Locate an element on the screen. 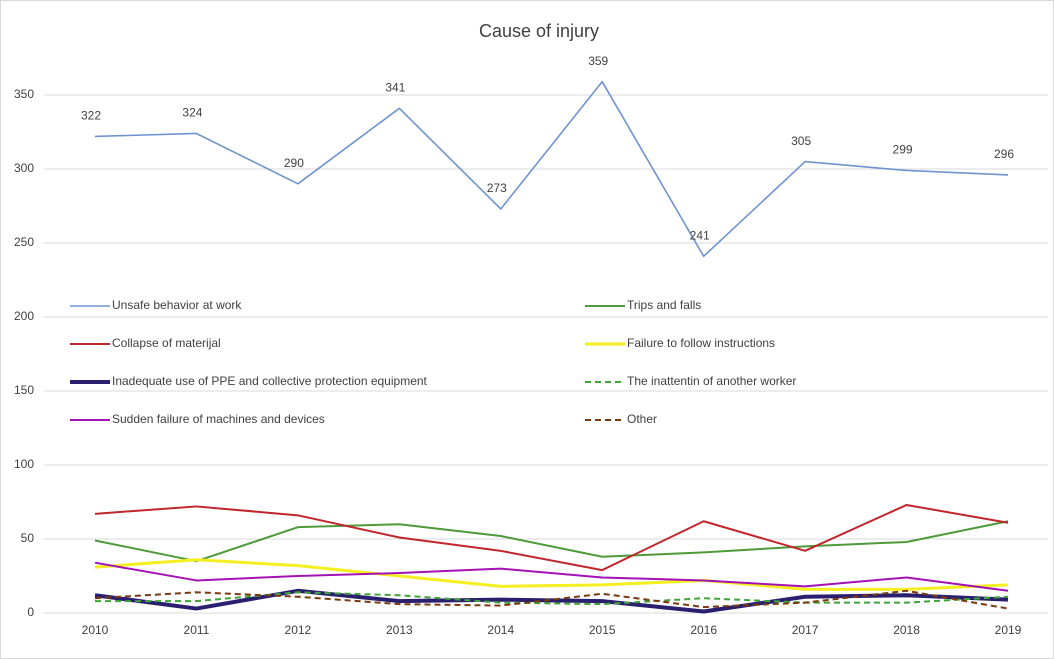 Image resolution: width=1054 pixels, height=659 pixels. x-tick-label: 2019 is located at coordinates (1008, 630).